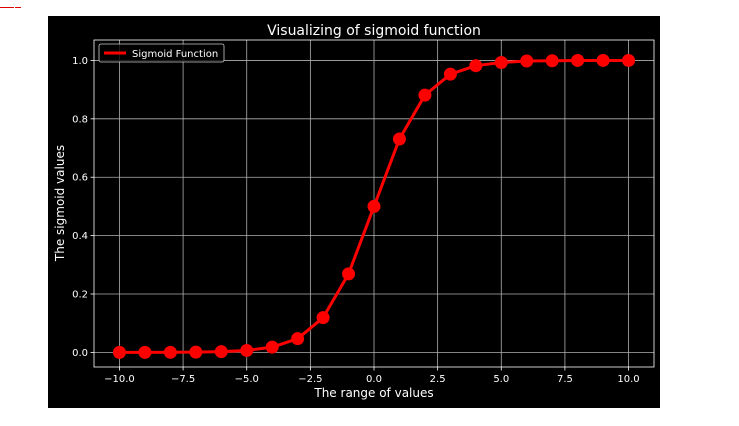 Image resolution: width=739 pixels, height=426 pixels. What do you see at coordinates (438, 379) in the screenshot?
I see `x-tick-label: 2.5` at bounding box center [438, 379].